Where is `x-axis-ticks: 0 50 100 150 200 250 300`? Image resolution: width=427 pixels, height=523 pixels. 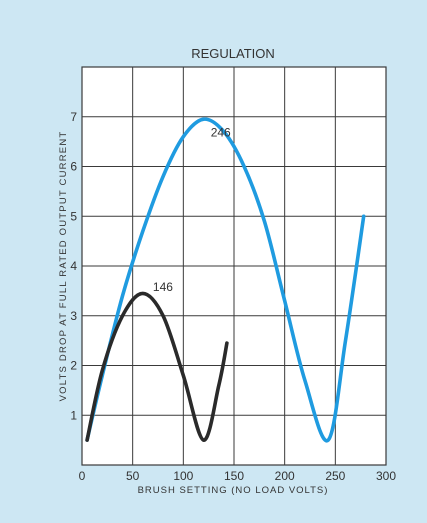
x-axis-ticks: 0 50 100 150 200 250 300 is located at coordinates (238, 476).